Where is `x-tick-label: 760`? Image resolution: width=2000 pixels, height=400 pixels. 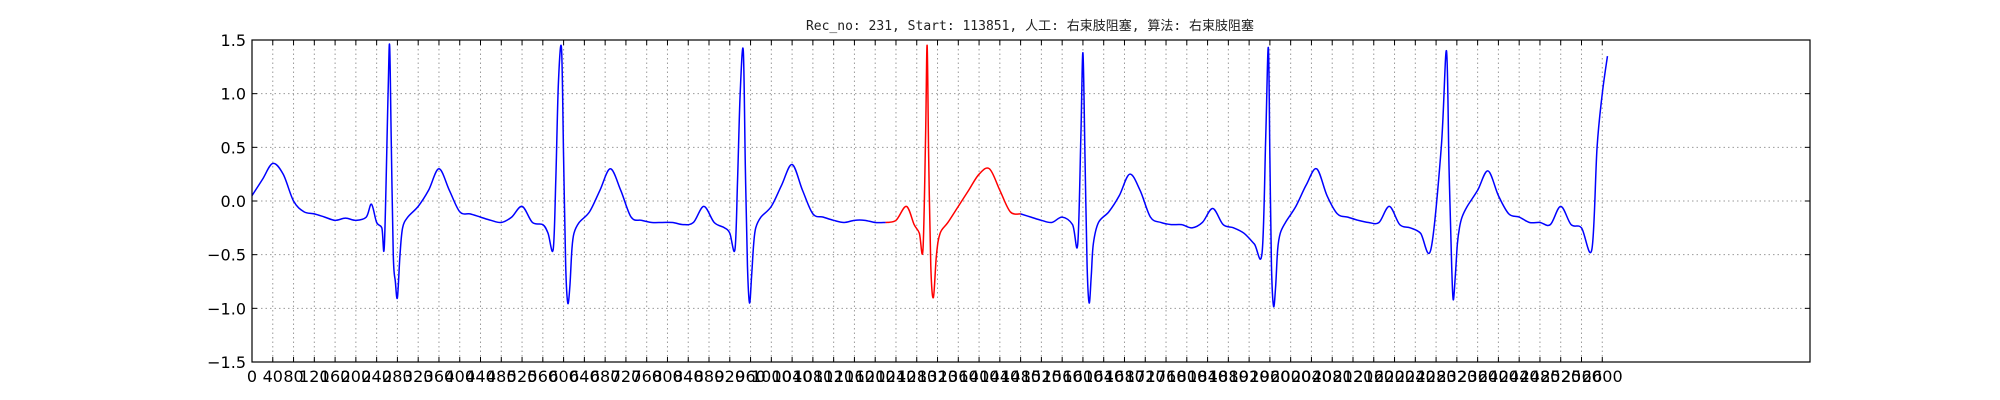 x-tick-label: 760 is located at coordinates (646, 376).